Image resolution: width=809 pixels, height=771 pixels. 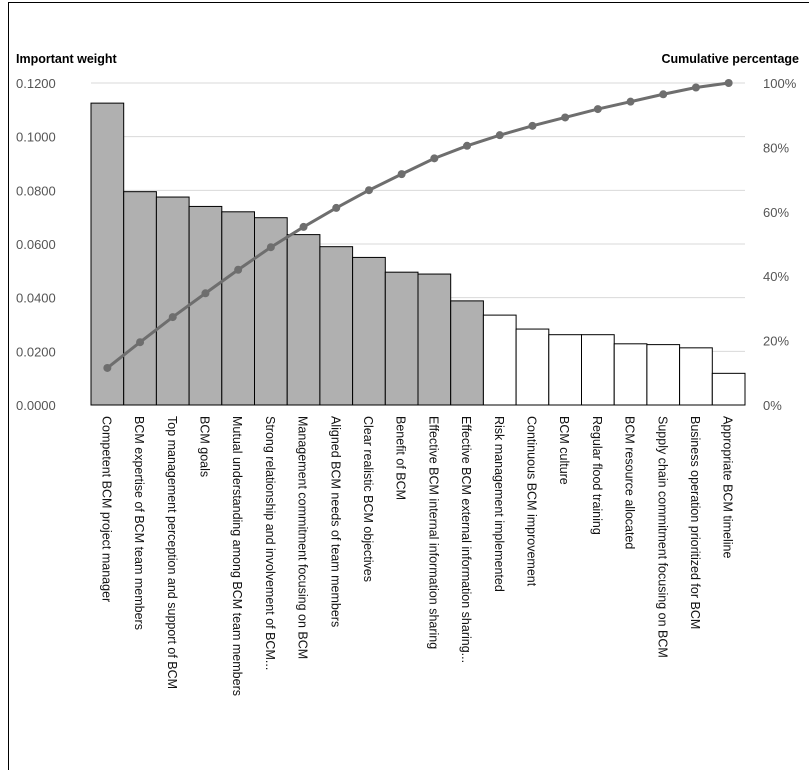 What do you see at coordinates (36, 298) in the screenshot?
I see `left-tick-label: 0.0400` at bounding box center [36, 298].